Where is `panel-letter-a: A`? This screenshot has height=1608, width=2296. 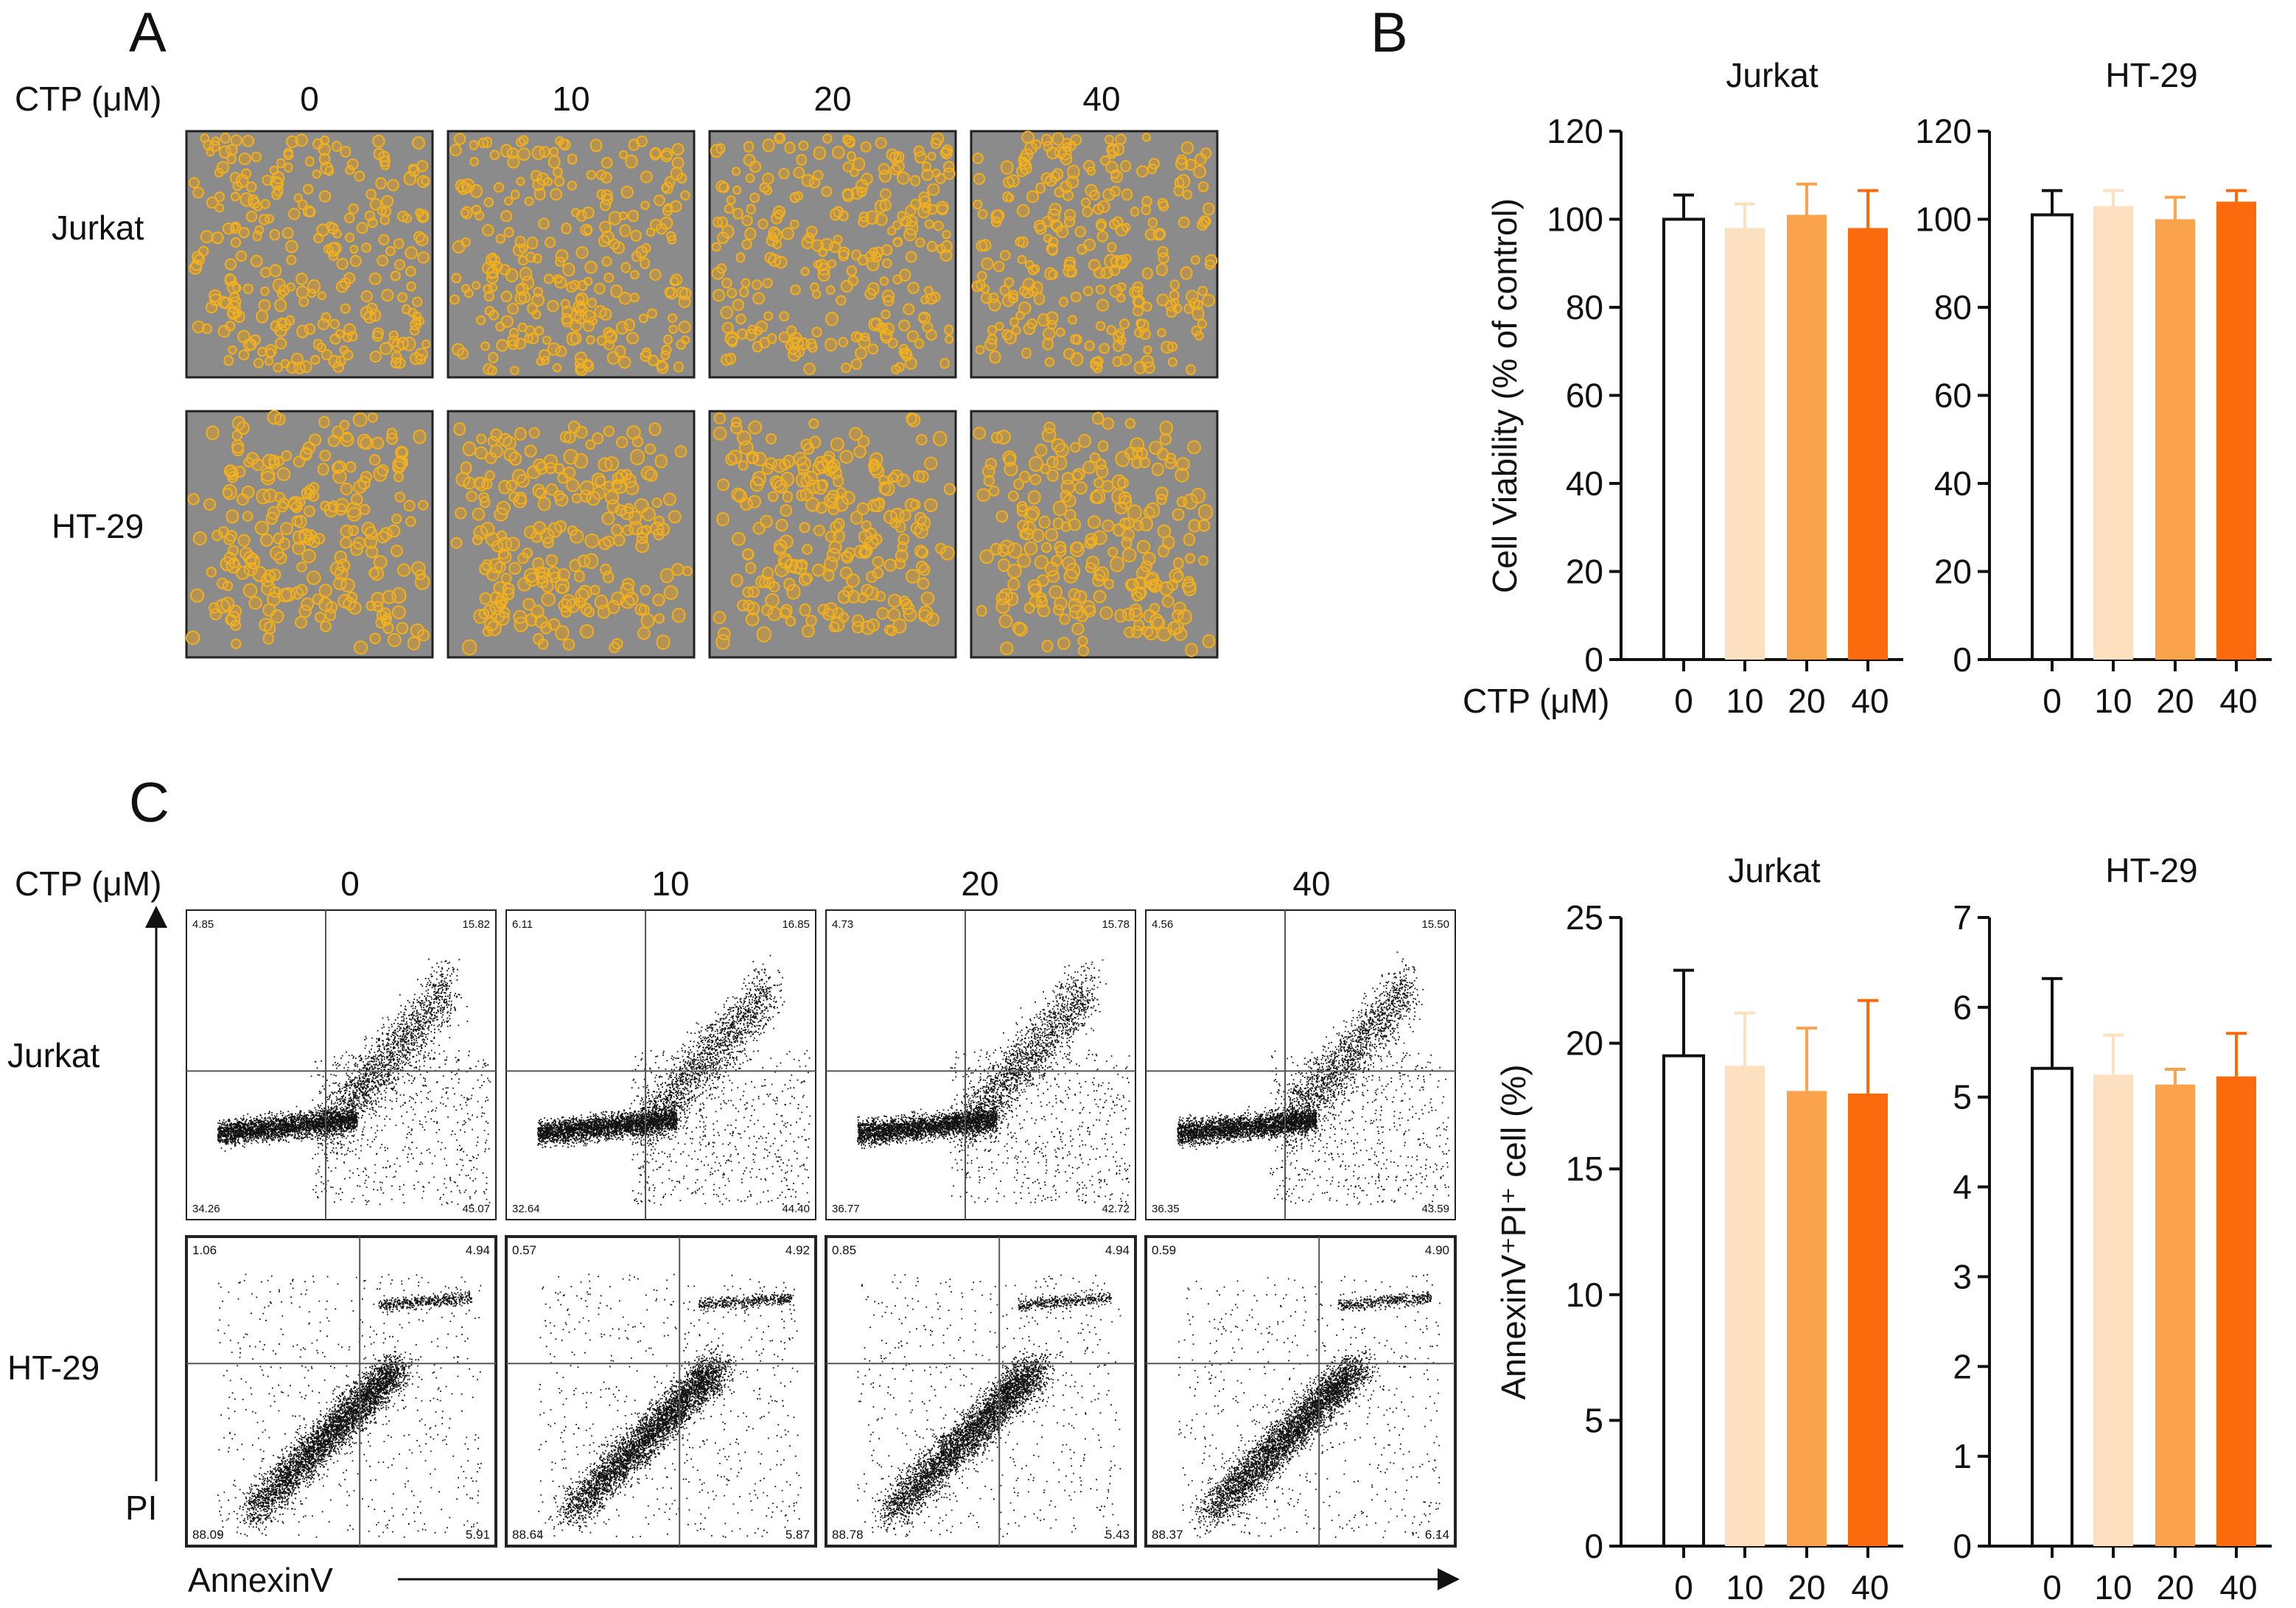 panel-letter-a: A is located at coordinates (148, 32).